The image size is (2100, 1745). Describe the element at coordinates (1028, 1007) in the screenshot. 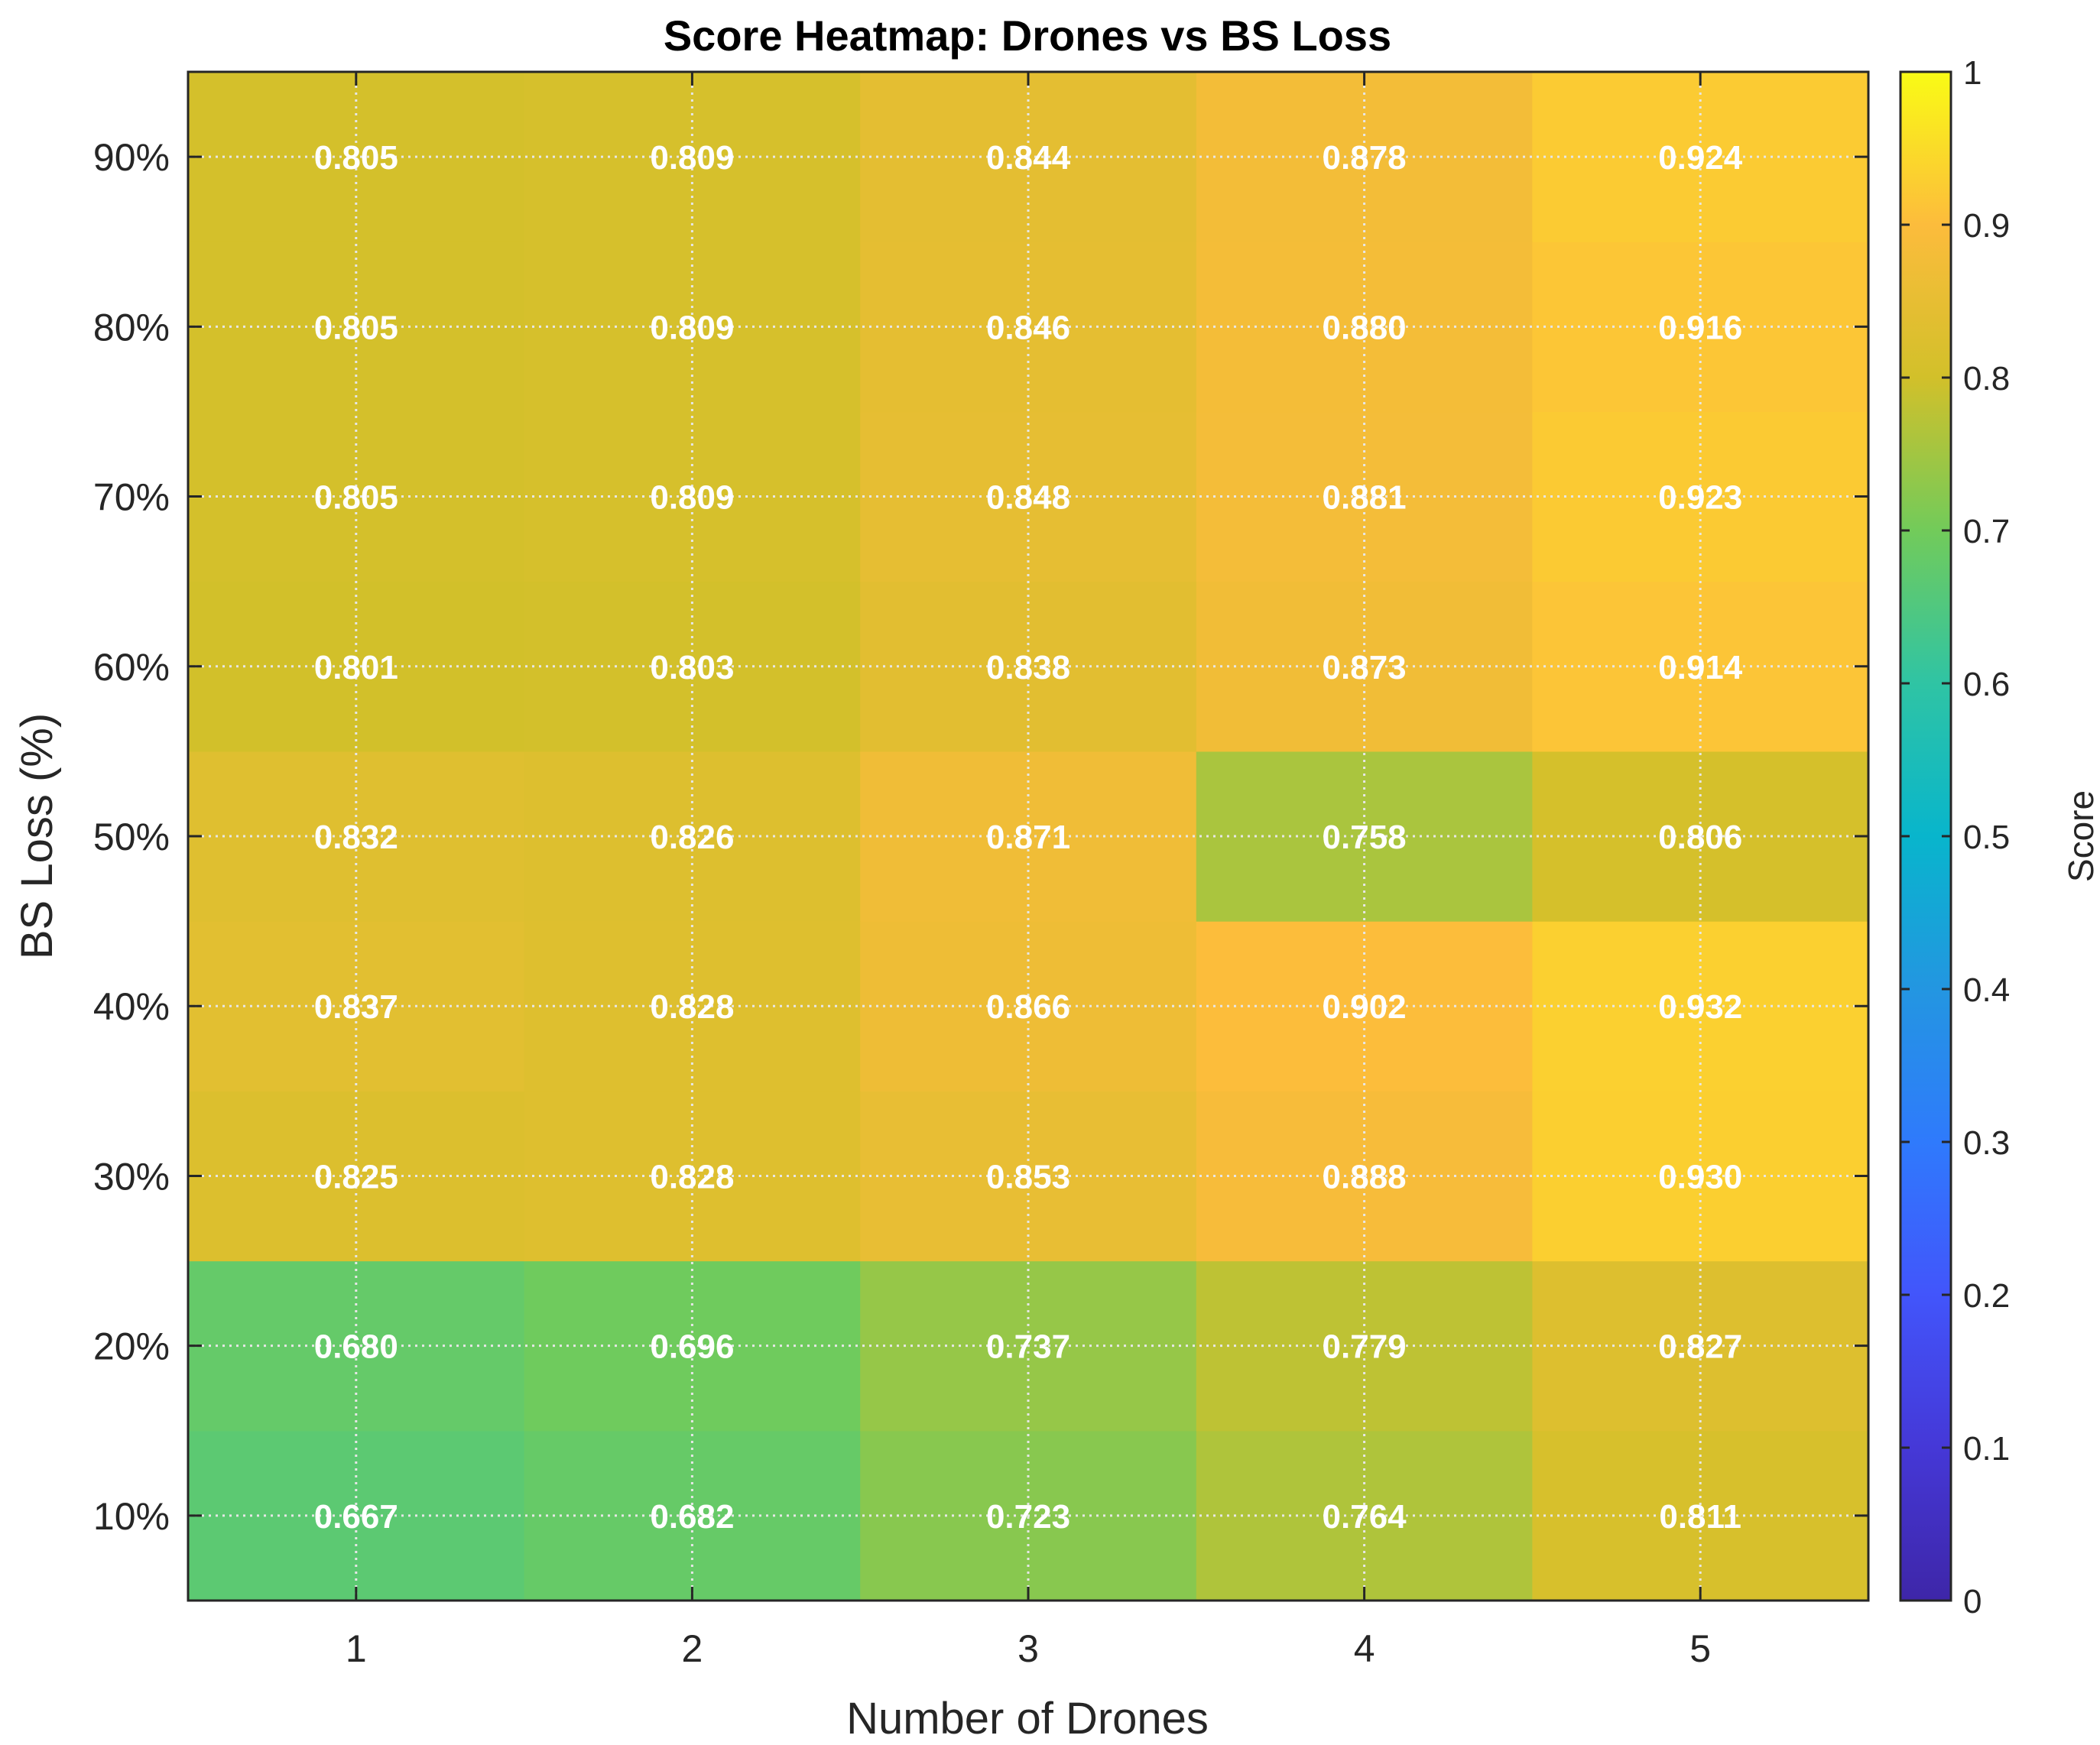

I see `cell-value-label: 0.866` at that location.